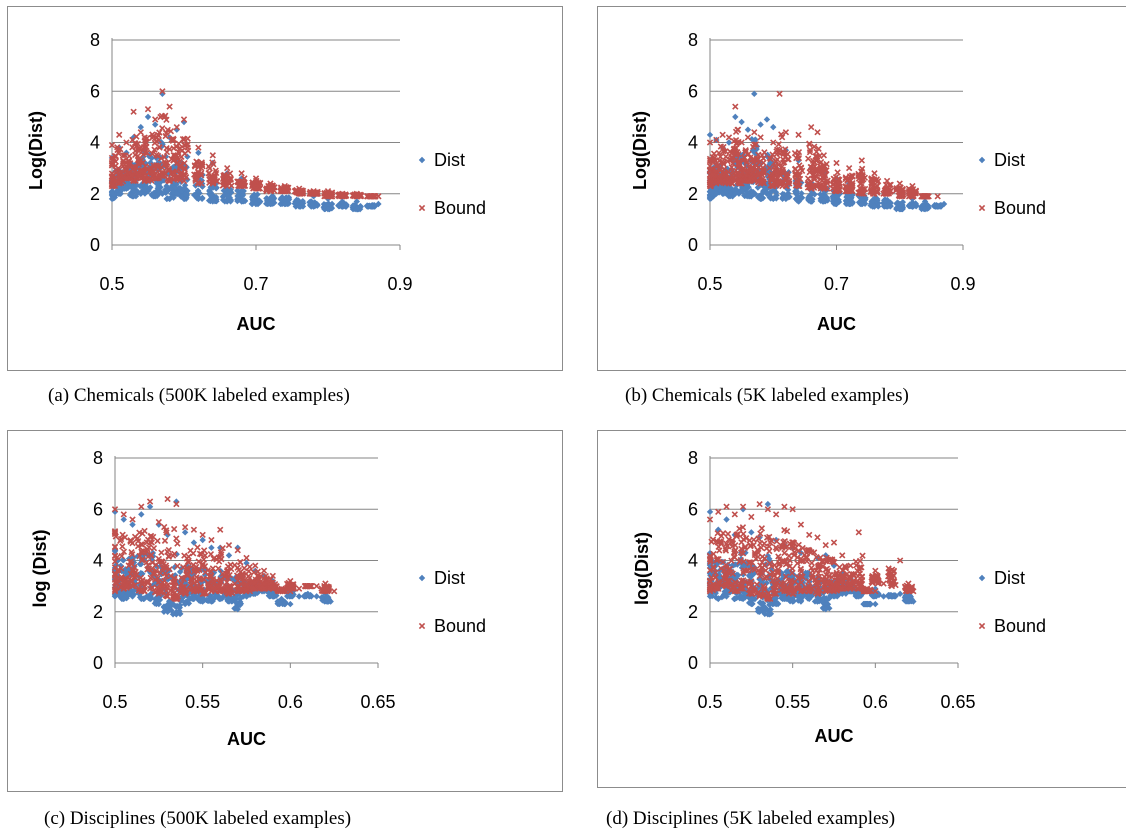 This screenshot has height=830, width=1126. Describe the element at coordinates (36, 150) in the screenshot. I see `y-axis-title: Log(Dist)` at that location.